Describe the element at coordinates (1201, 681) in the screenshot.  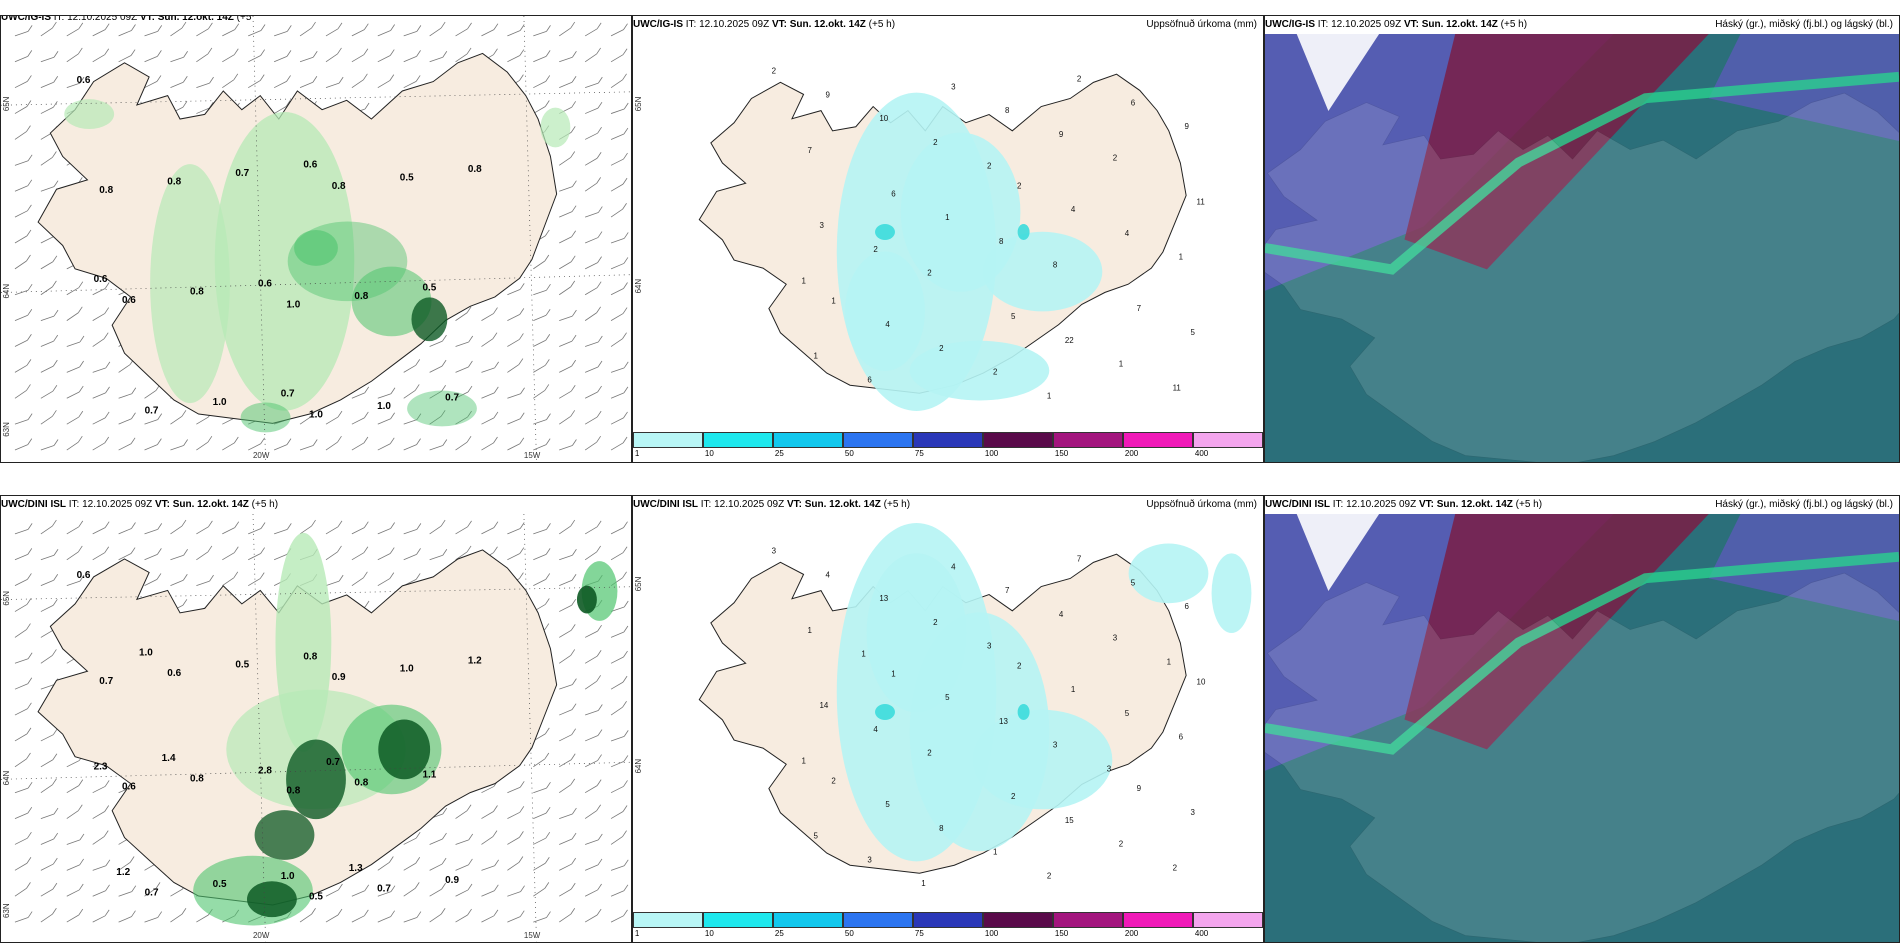
I see `precip-value-label: 10` at that location.